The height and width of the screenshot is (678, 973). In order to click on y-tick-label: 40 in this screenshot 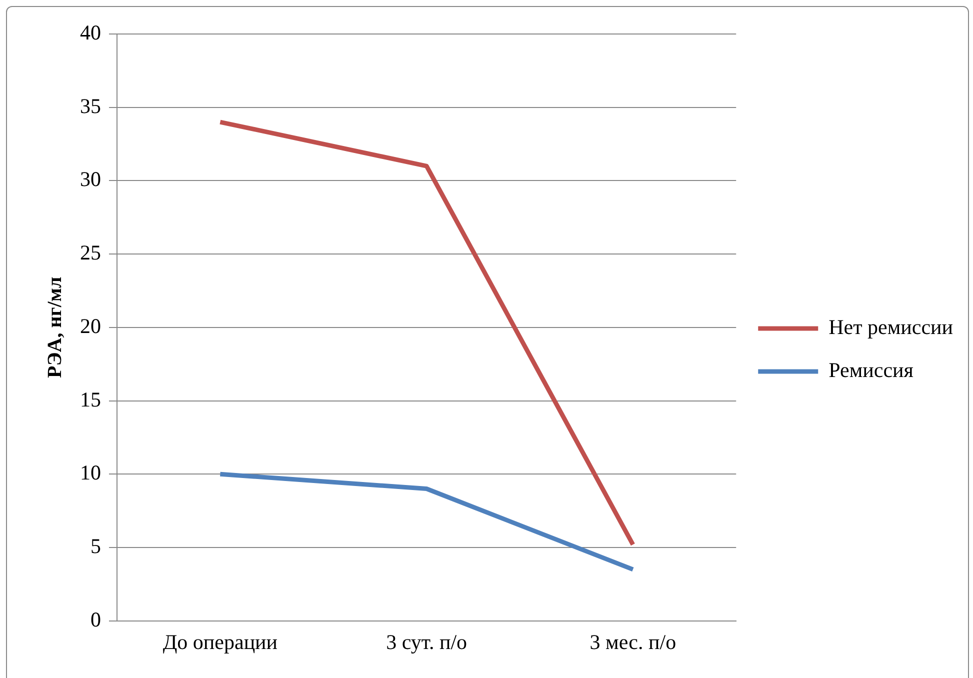, I will do `click(90, 32)`.